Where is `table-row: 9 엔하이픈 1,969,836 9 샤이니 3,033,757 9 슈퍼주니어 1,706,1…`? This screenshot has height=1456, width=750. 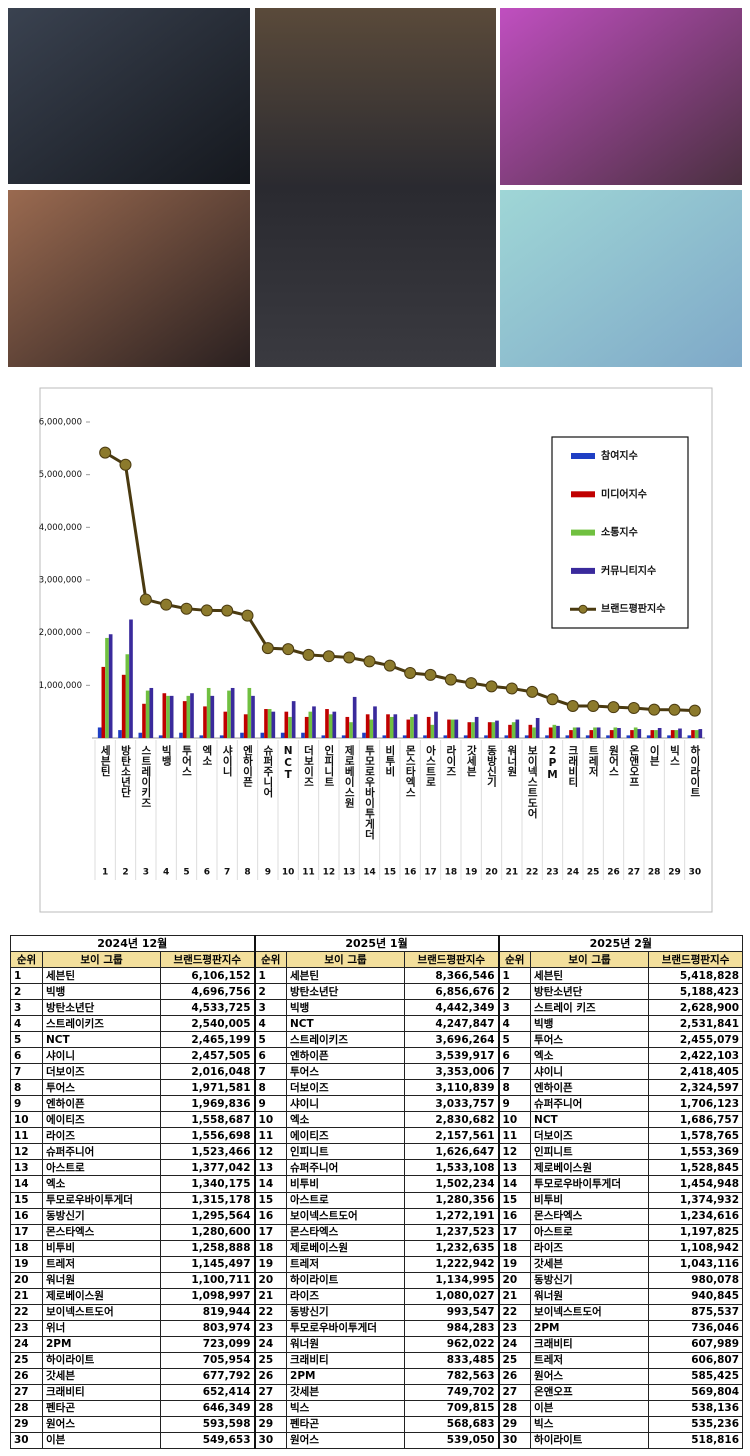 table-row: 9 엔하이픈 1,969,836 9 샤이니 3,033,757 9 슈퍼주니어 1,706,1… is located at coordinates (377, 1104).